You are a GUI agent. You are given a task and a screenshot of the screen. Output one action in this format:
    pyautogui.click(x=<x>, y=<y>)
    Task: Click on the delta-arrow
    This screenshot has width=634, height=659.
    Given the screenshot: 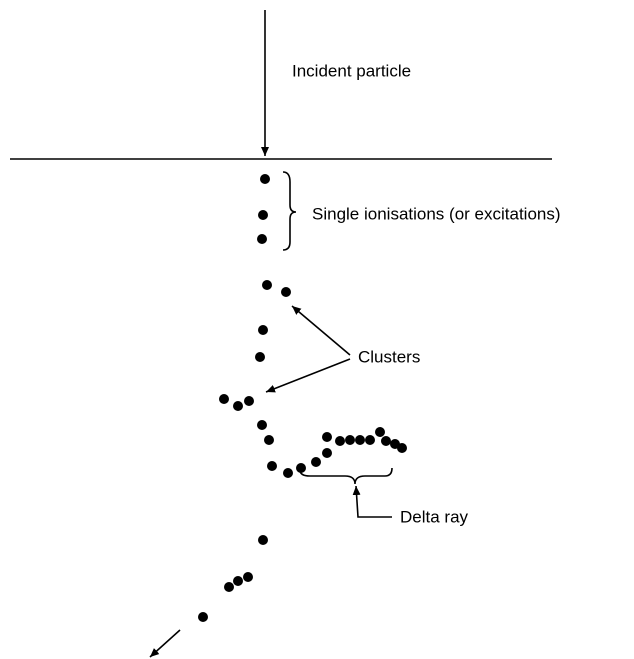 What is the action you would take?
    pyautogui.click(x=372, y=501)
    